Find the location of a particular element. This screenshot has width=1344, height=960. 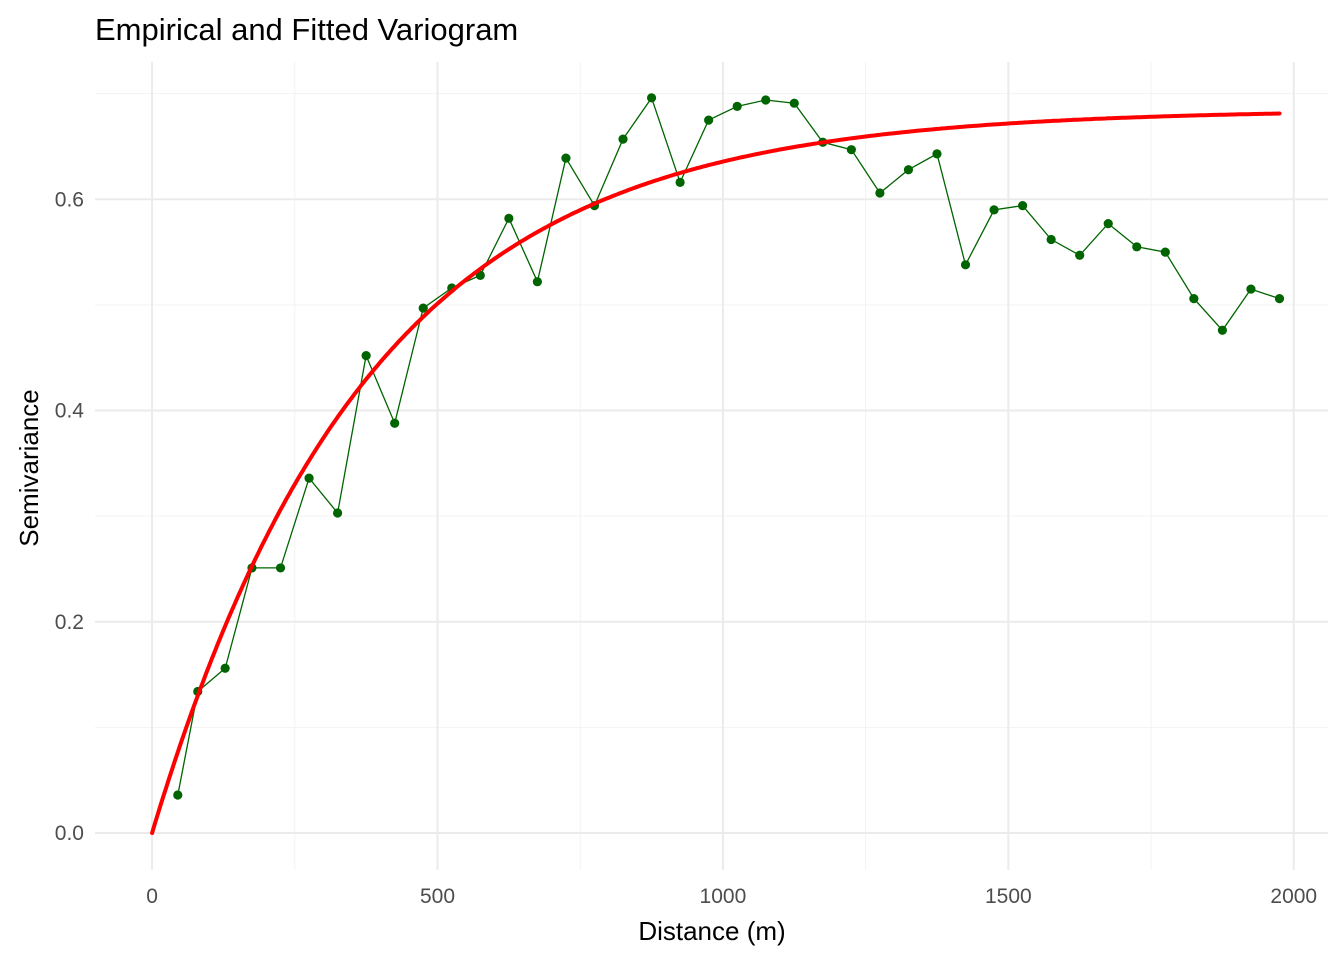

y-tick-label: 0.2 is located at coordinates (69, 622).